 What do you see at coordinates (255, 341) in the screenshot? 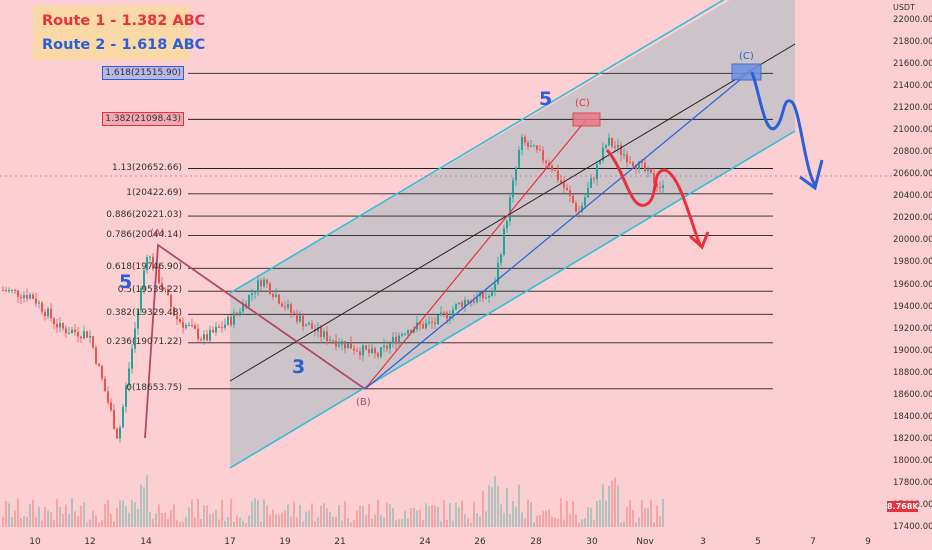
I see `abc-purple-path` at bounding box center [255, 341].